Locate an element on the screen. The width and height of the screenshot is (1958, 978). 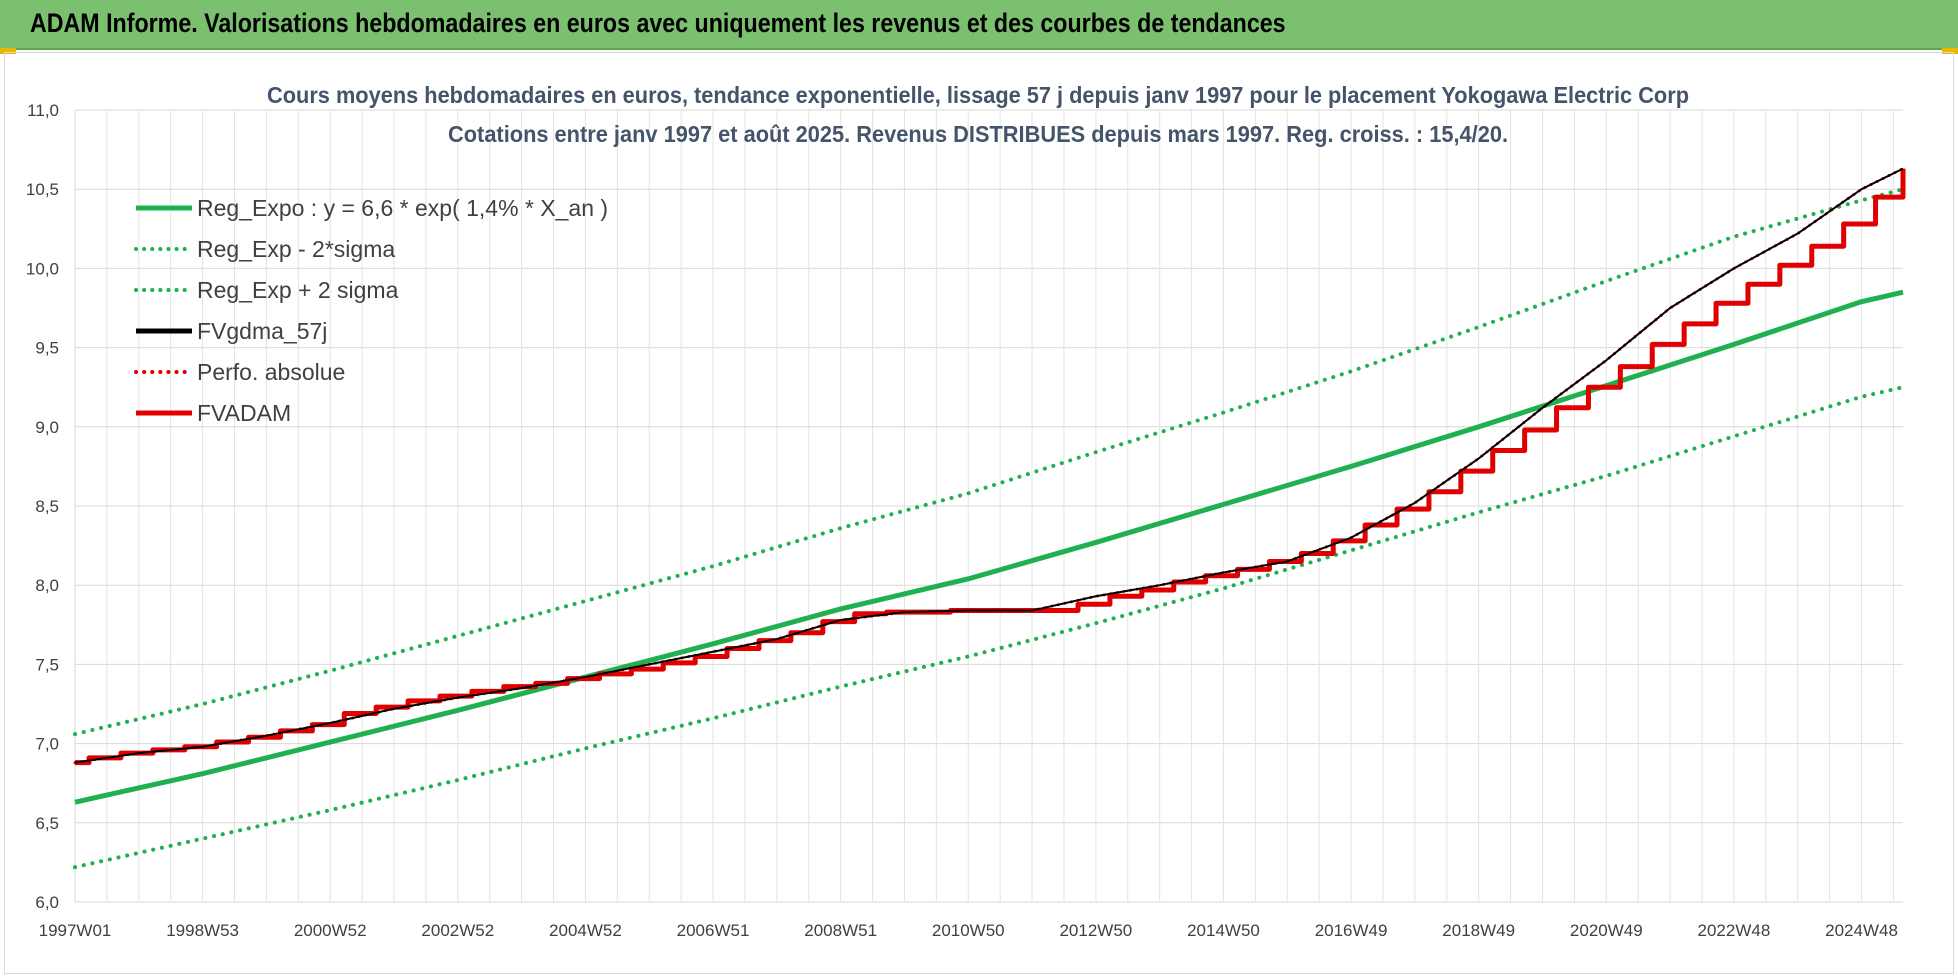
y-tick-label: 8,5 is located at coordinates (47, 506).